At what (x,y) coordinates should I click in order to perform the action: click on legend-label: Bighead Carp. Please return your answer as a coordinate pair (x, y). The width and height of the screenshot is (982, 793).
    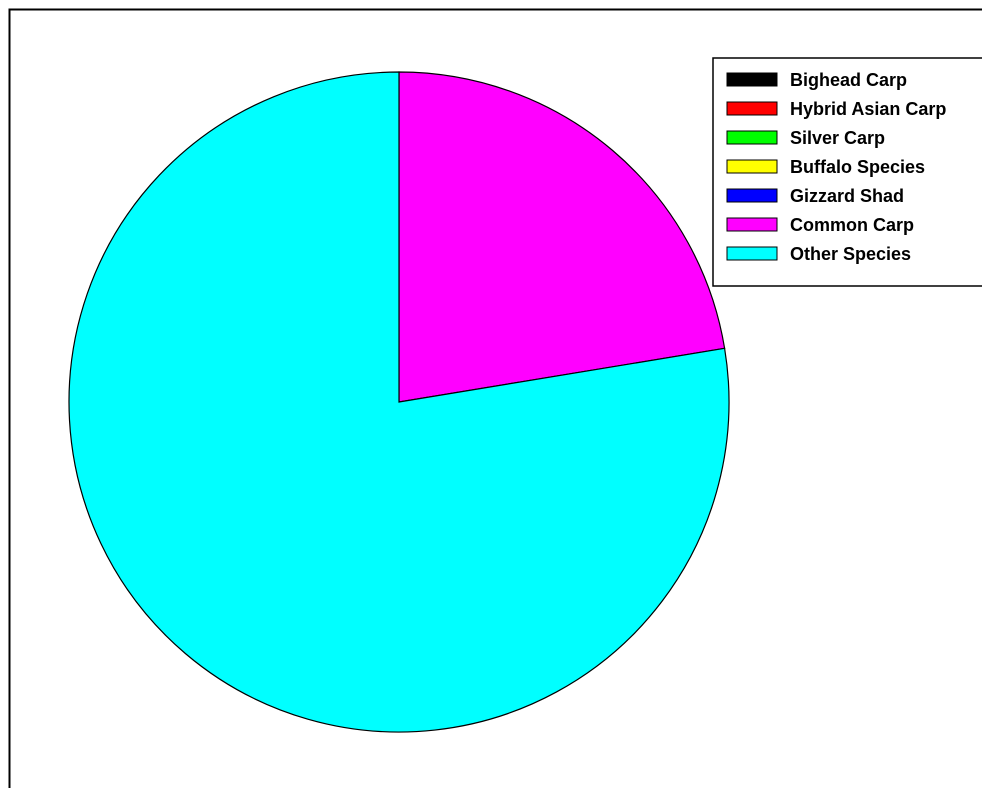
    Looking at the image, I should click on (848, 80).